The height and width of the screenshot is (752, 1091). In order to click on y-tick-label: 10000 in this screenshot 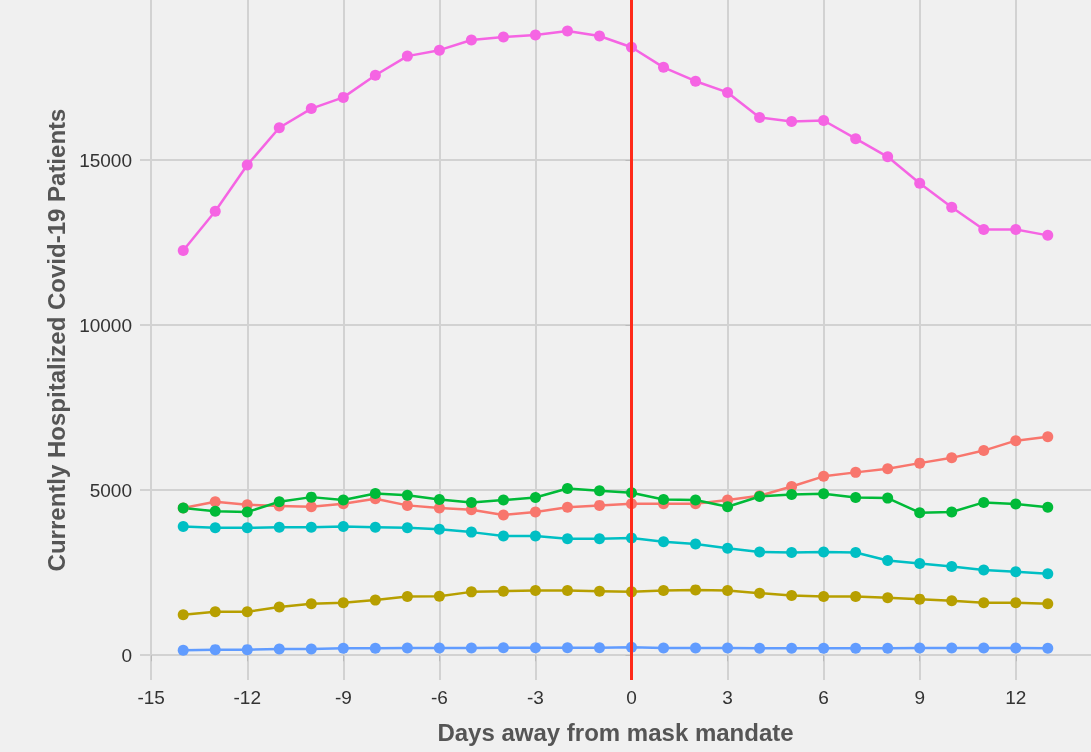, I will do `click(105, 325)`.